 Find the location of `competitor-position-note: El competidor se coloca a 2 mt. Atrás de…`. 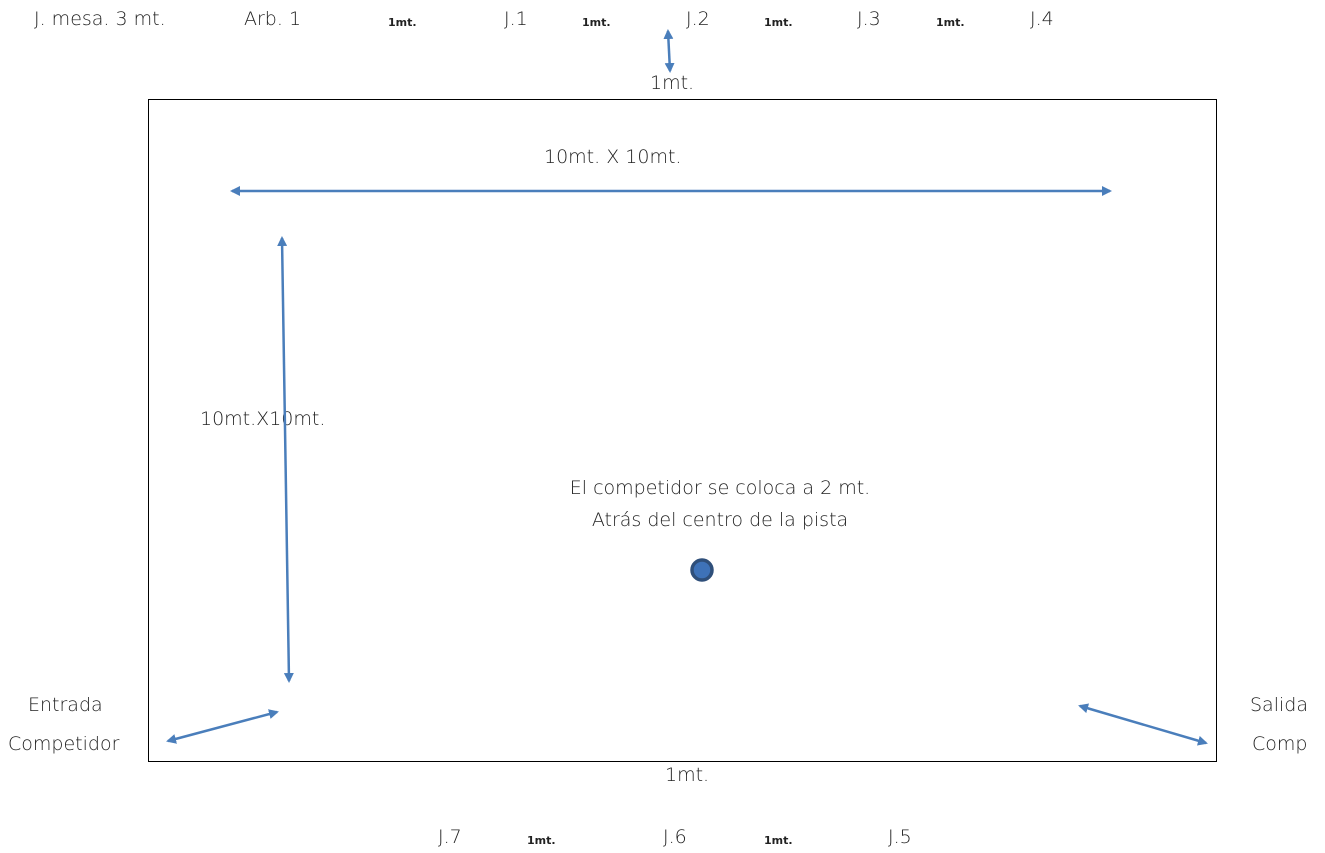

competitor-position-note: El competidor se coloca a 2 mt. Atrás de… is located at coordinates (720, 504).